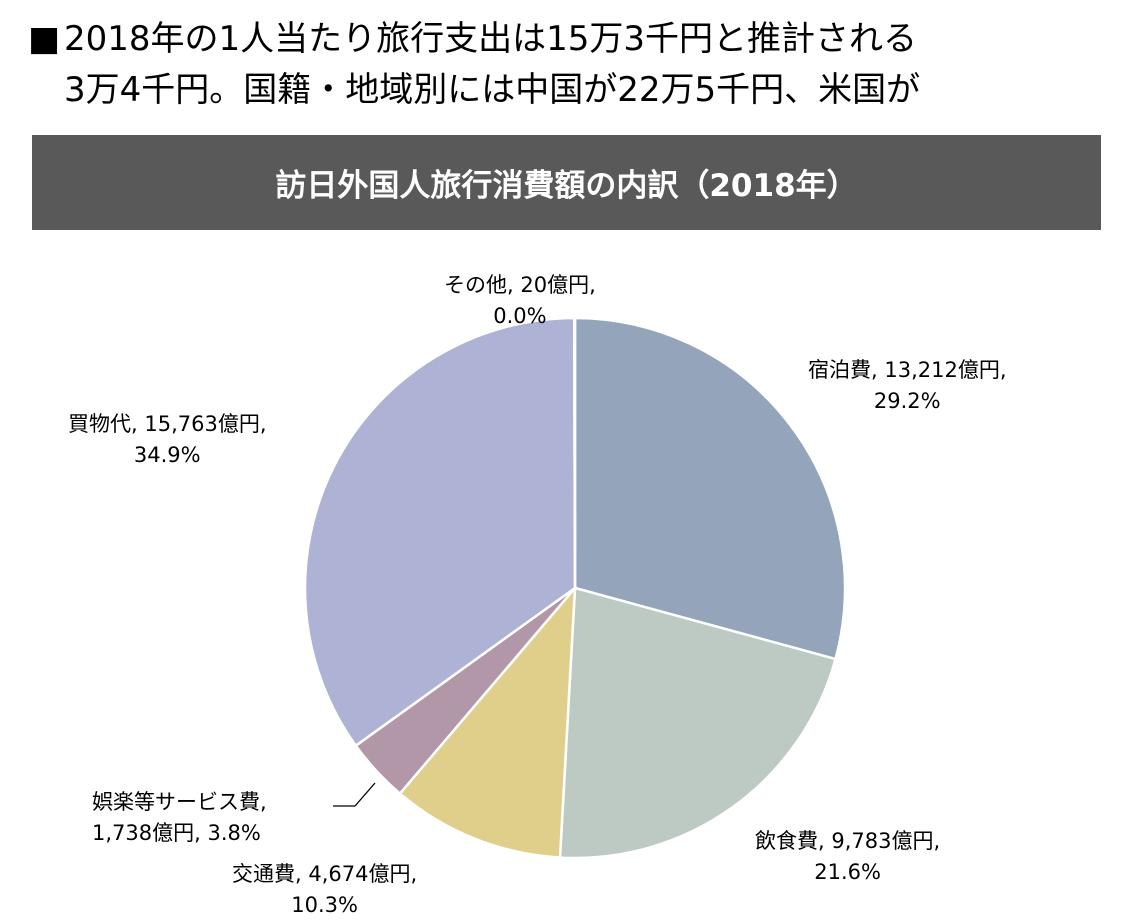  I want to click on slice-label-value: 4,674億円, so click(359, 874).